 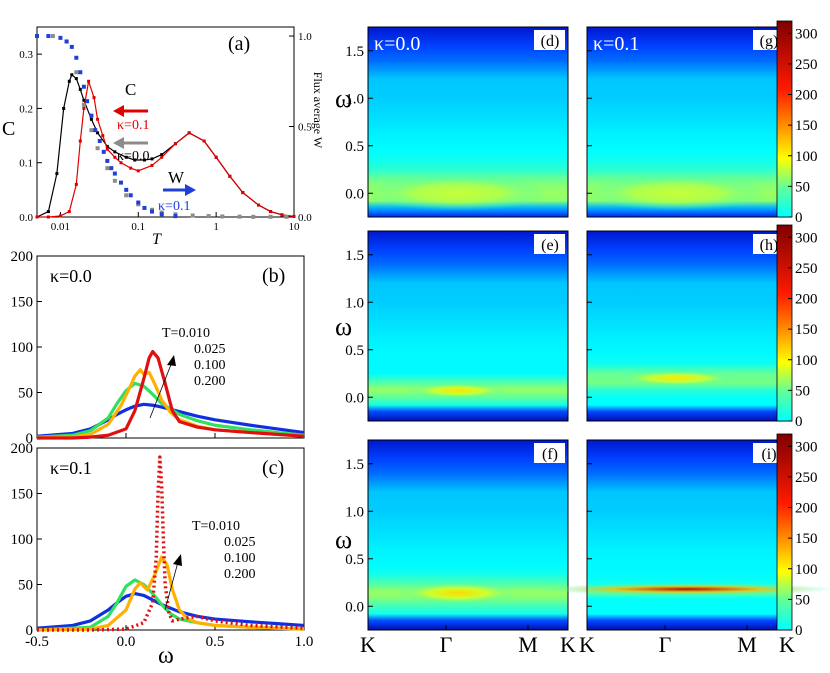 I want to click on annotation-c-kappa00: κ=0.0, so click(x=133, y=156).